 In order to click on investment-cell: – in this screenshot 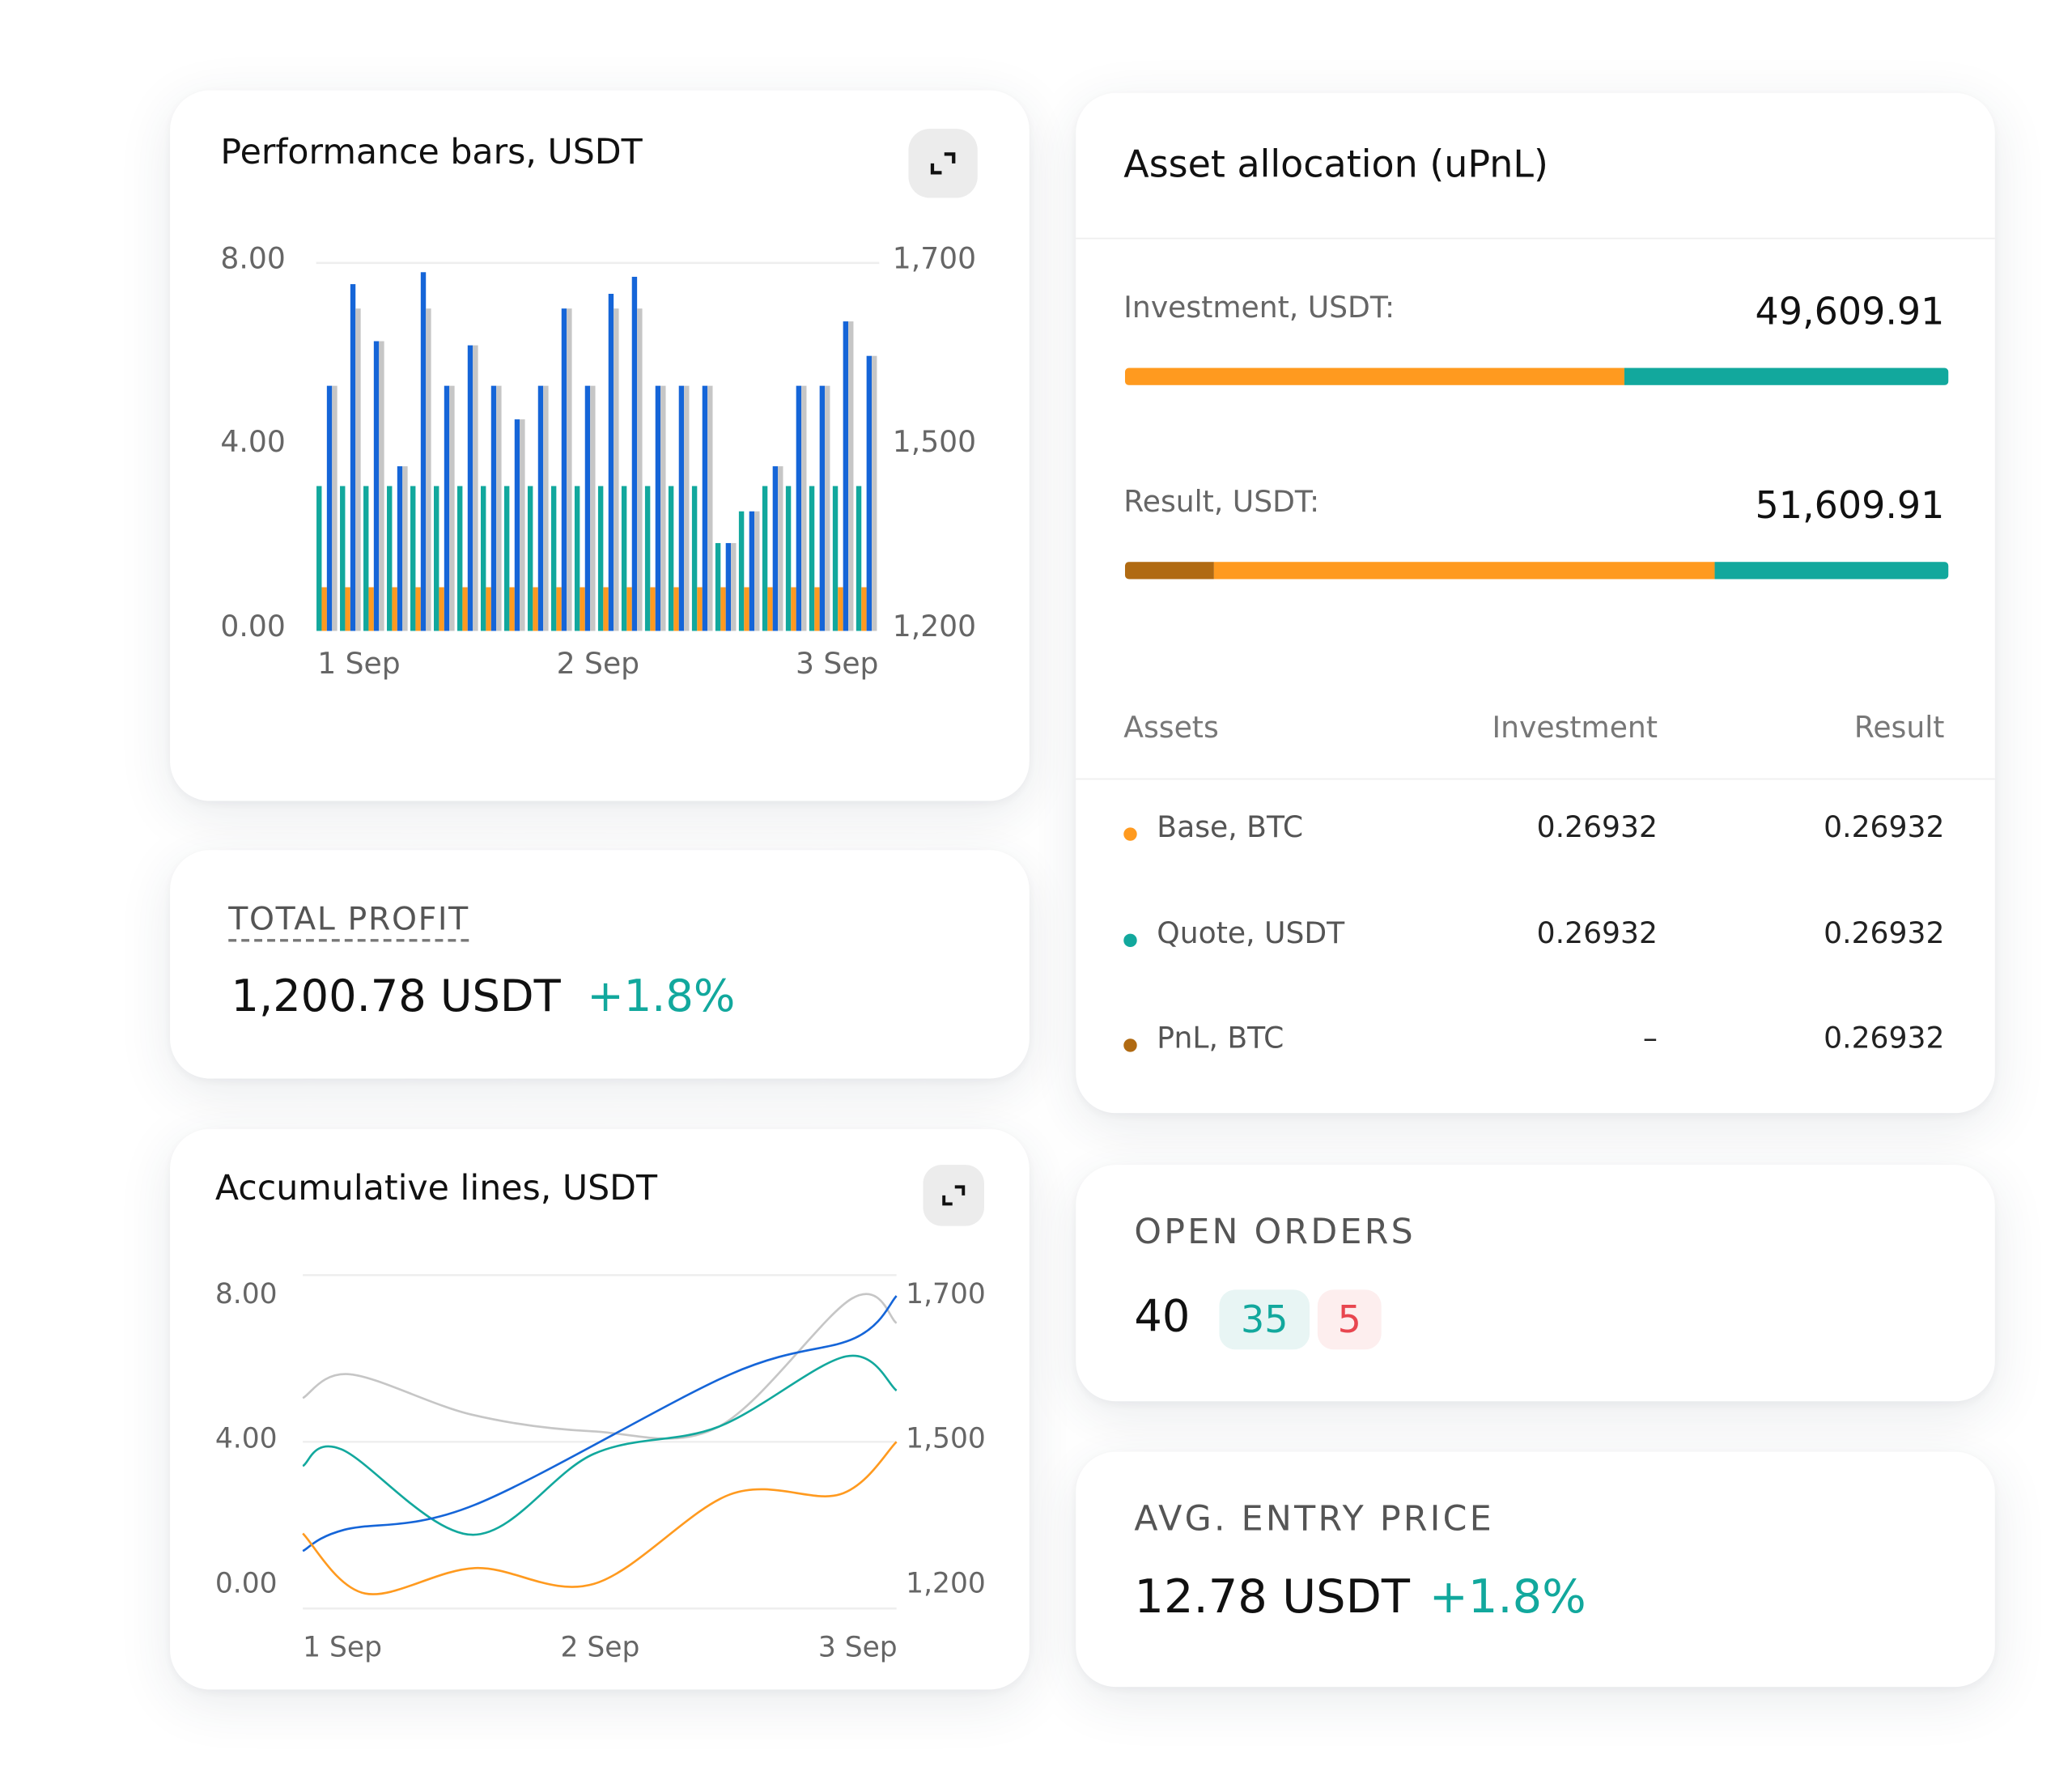, I will do `click(1650, 1039)`.